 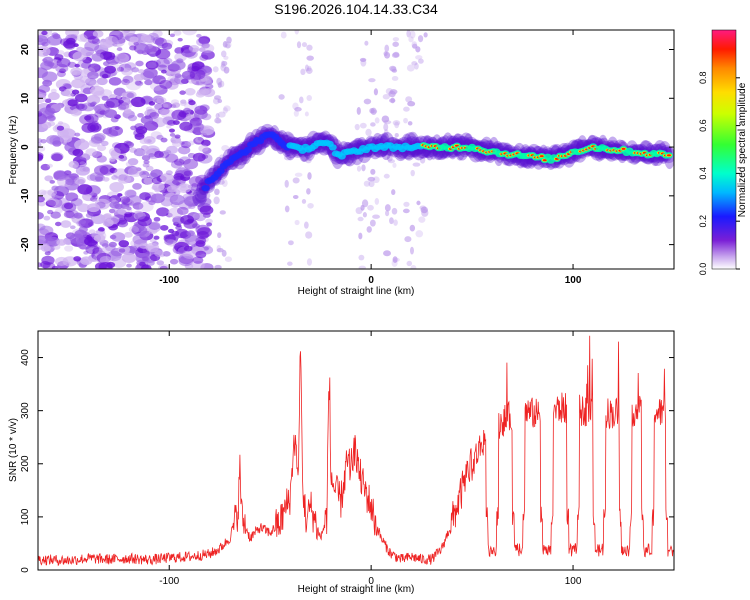 I want to click on colorbar-gradient, so click(x=724, y=149).